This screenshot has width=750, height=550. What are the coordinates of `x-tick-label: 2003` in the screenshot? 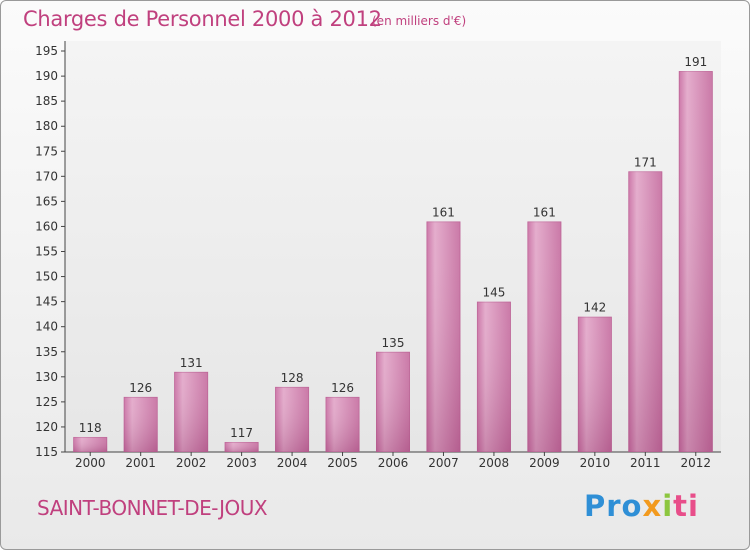 It's located at (241, 463).